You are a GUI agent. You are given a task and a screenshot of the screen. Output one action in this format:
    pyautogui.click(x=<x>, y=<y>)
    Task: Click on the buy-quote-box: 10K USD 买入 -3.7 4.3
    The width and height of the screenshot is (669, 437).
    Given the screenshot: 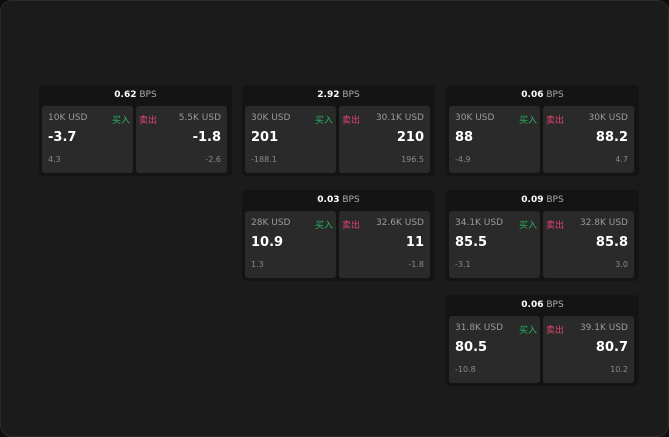 What is the action you would take?
    pyautogui.click(x=87, y=139)
    